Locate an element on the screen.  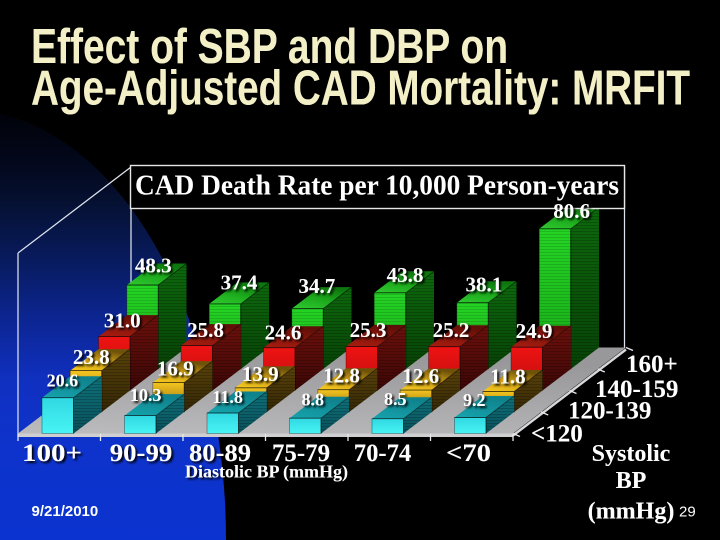
svg-text: 31.0 is located at coordinates (122, 321).